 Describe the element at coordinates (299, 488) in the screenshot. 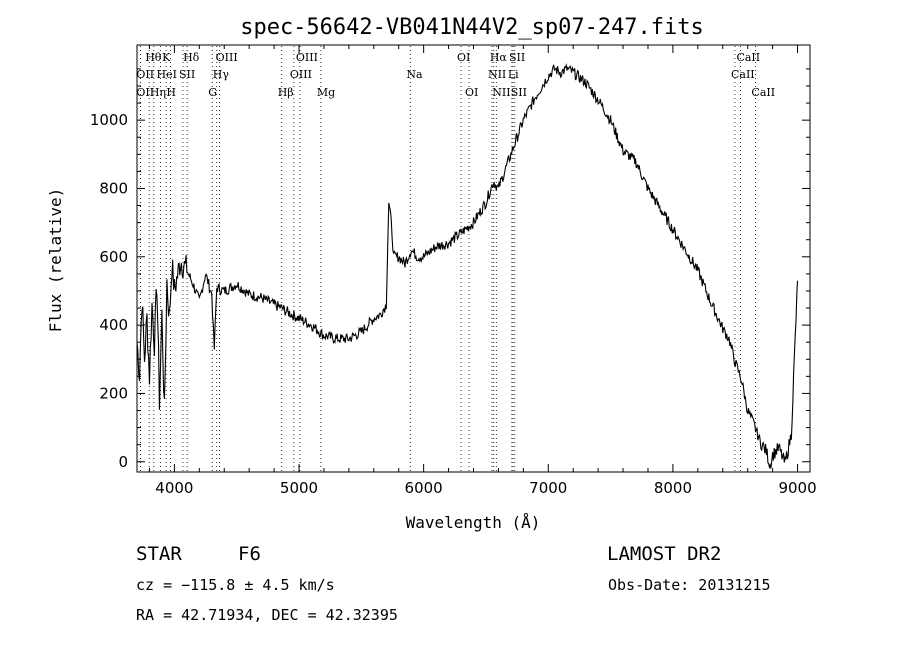

I see `x-tick-label-1: 5000` at that location.